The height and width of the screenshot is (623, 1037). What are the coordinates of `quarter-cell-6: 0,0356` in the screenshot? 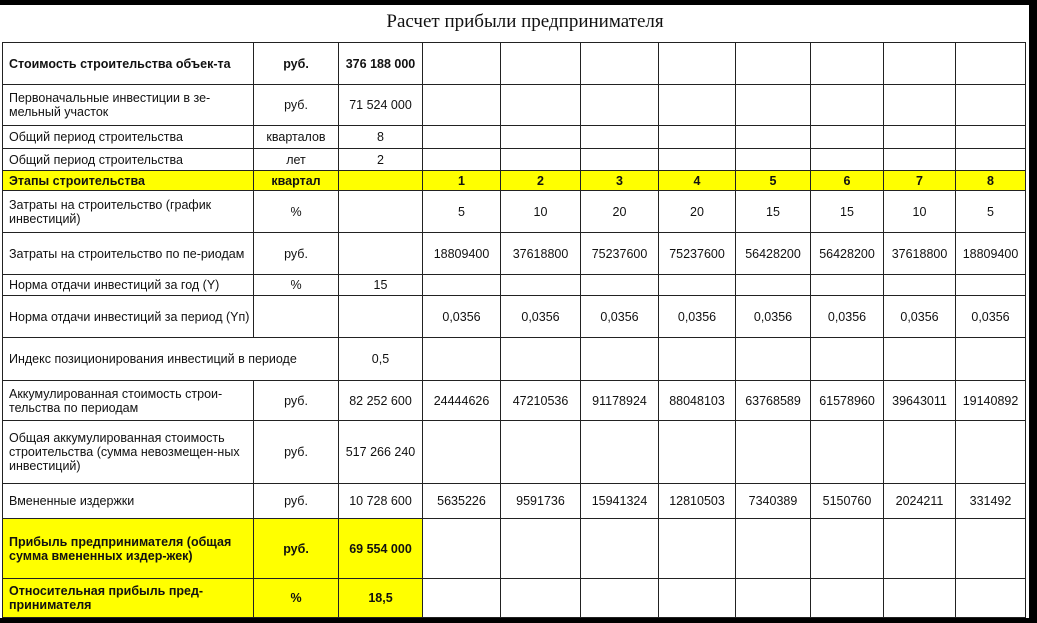 It's located at (847, 316).